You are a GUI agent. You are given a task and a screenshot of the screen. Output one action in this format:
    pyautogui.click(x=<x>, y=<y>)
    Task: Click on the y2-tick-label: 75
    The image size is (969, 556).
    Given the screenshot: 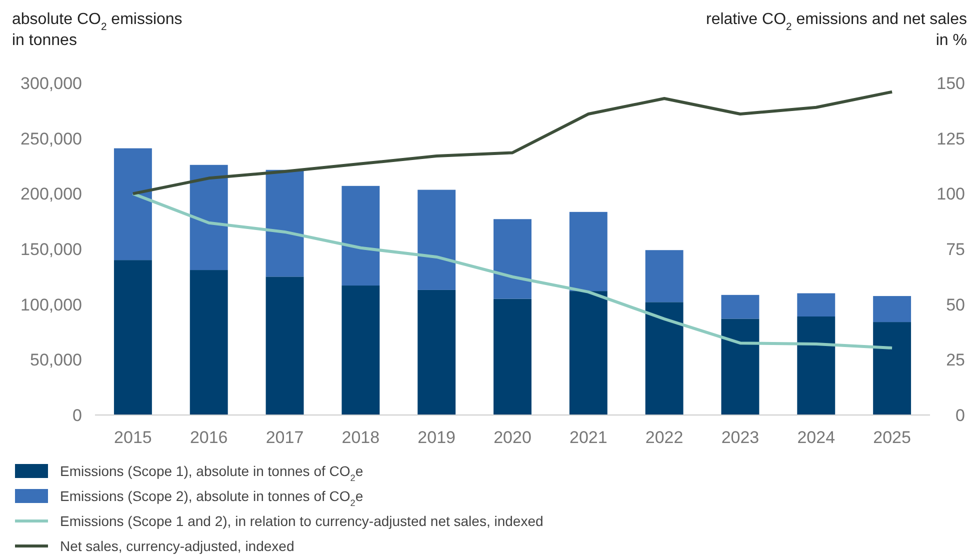 What is the action you would take?
    pyautogui.click(x=955, y=249)
    